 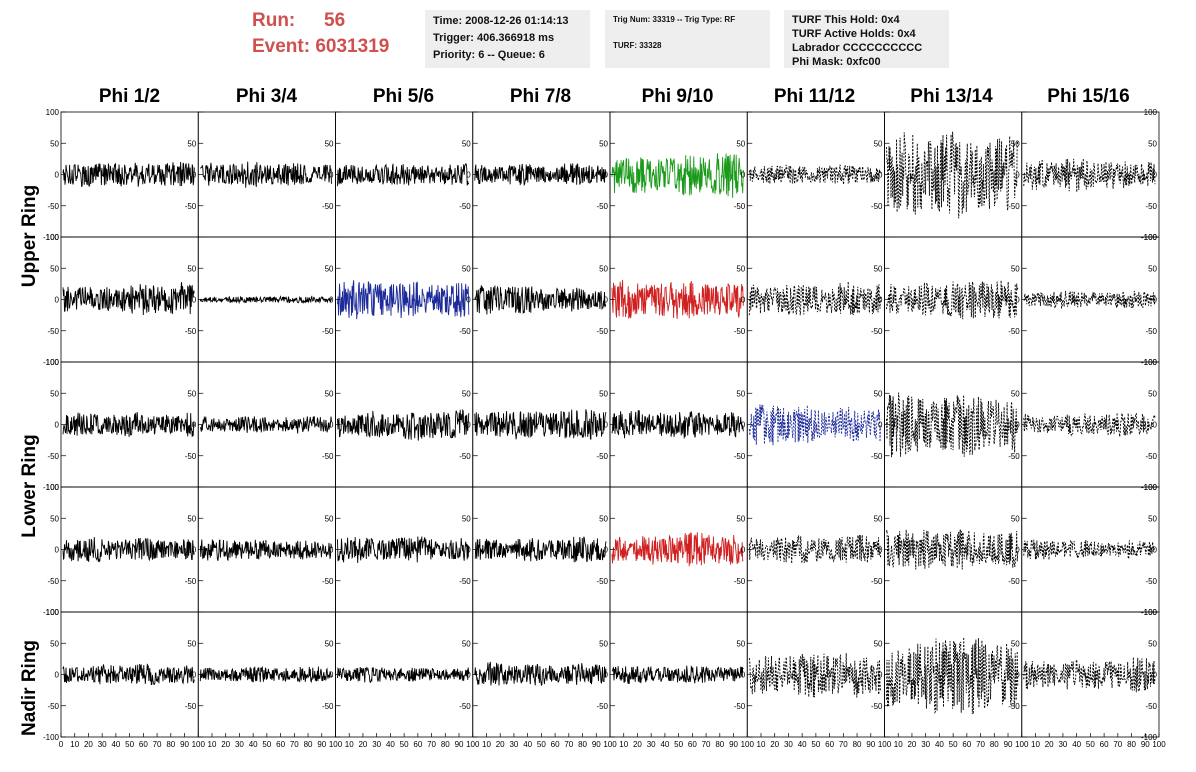 I want to click on y-tick-label-r3-b4-0: 0, so click(x=606, y=425).